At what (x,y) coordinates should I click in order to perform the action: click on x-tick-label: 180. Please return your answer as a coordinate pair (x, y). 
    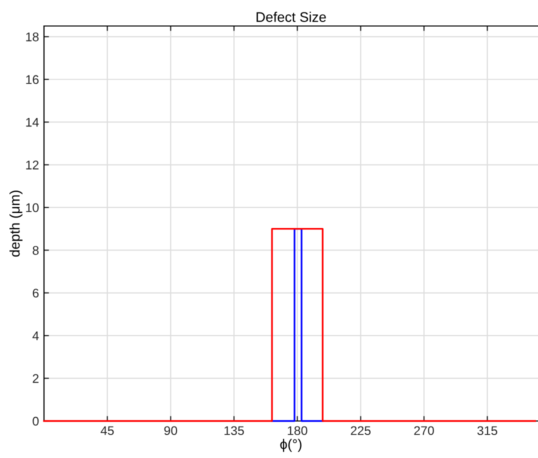
    Looking at the image, I should click on (298, 431).